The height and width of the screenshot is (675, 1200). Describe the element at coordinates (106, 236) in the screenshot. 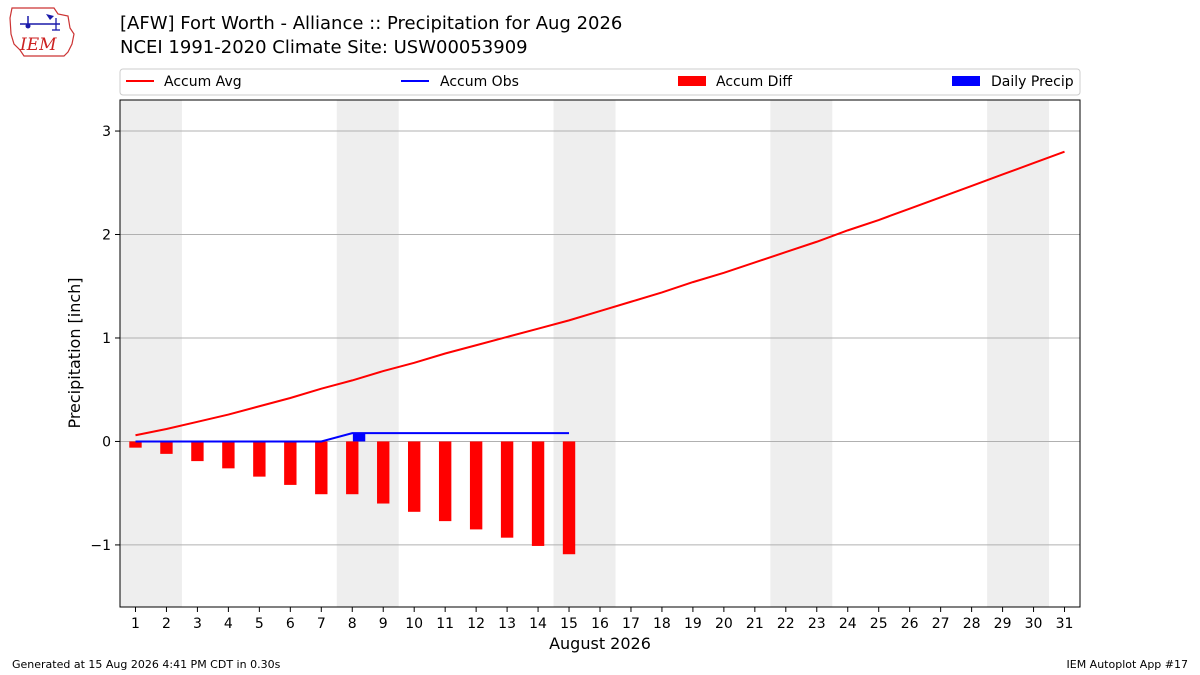

I see `ytick-label-1: 2` at that location.